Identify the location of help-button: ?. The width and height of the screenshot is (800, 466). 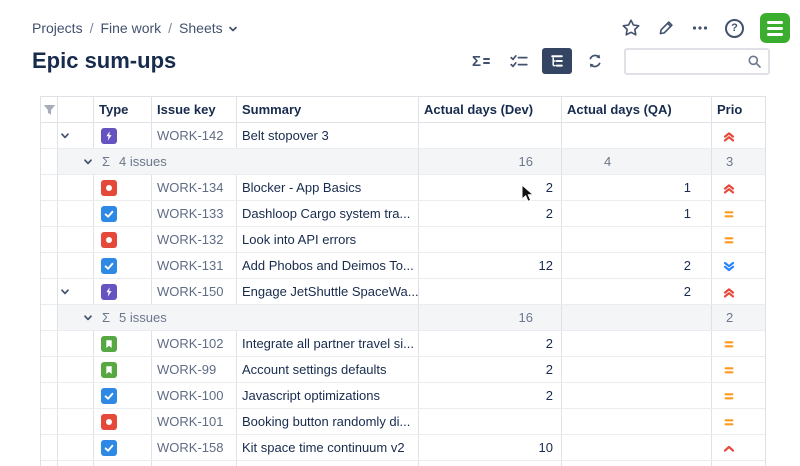
(734, 28).